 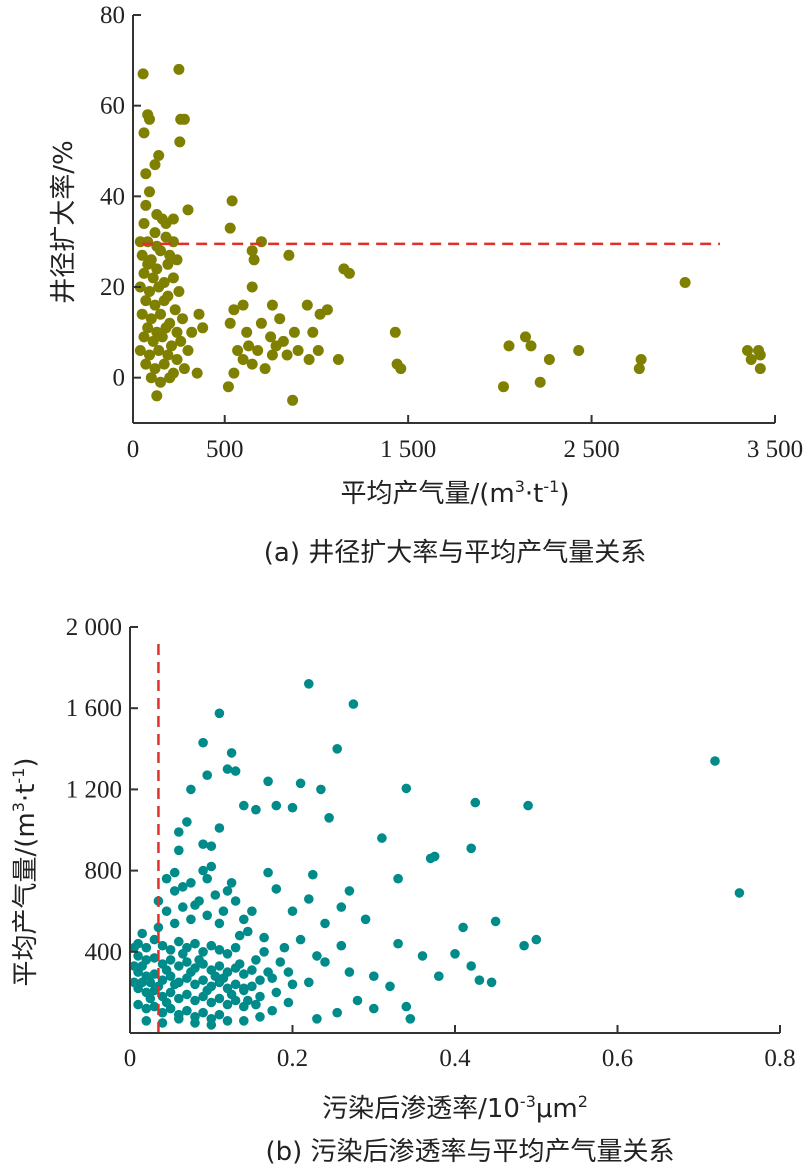 I want to click on y-tick-label: 80, so click(x=112, y=15).